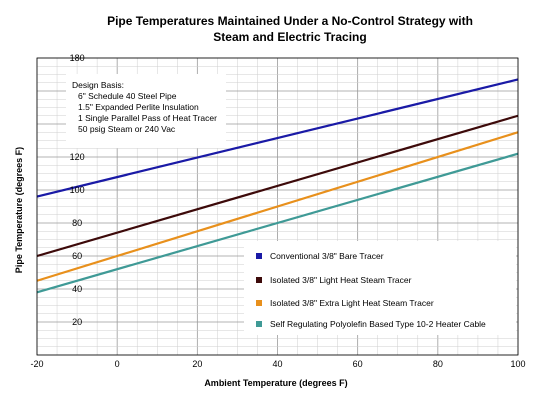 This screenshot has width=550, height=403. I want to click on legend-label: Conventional 3/8" Bare Tracer, so click(327, 256).